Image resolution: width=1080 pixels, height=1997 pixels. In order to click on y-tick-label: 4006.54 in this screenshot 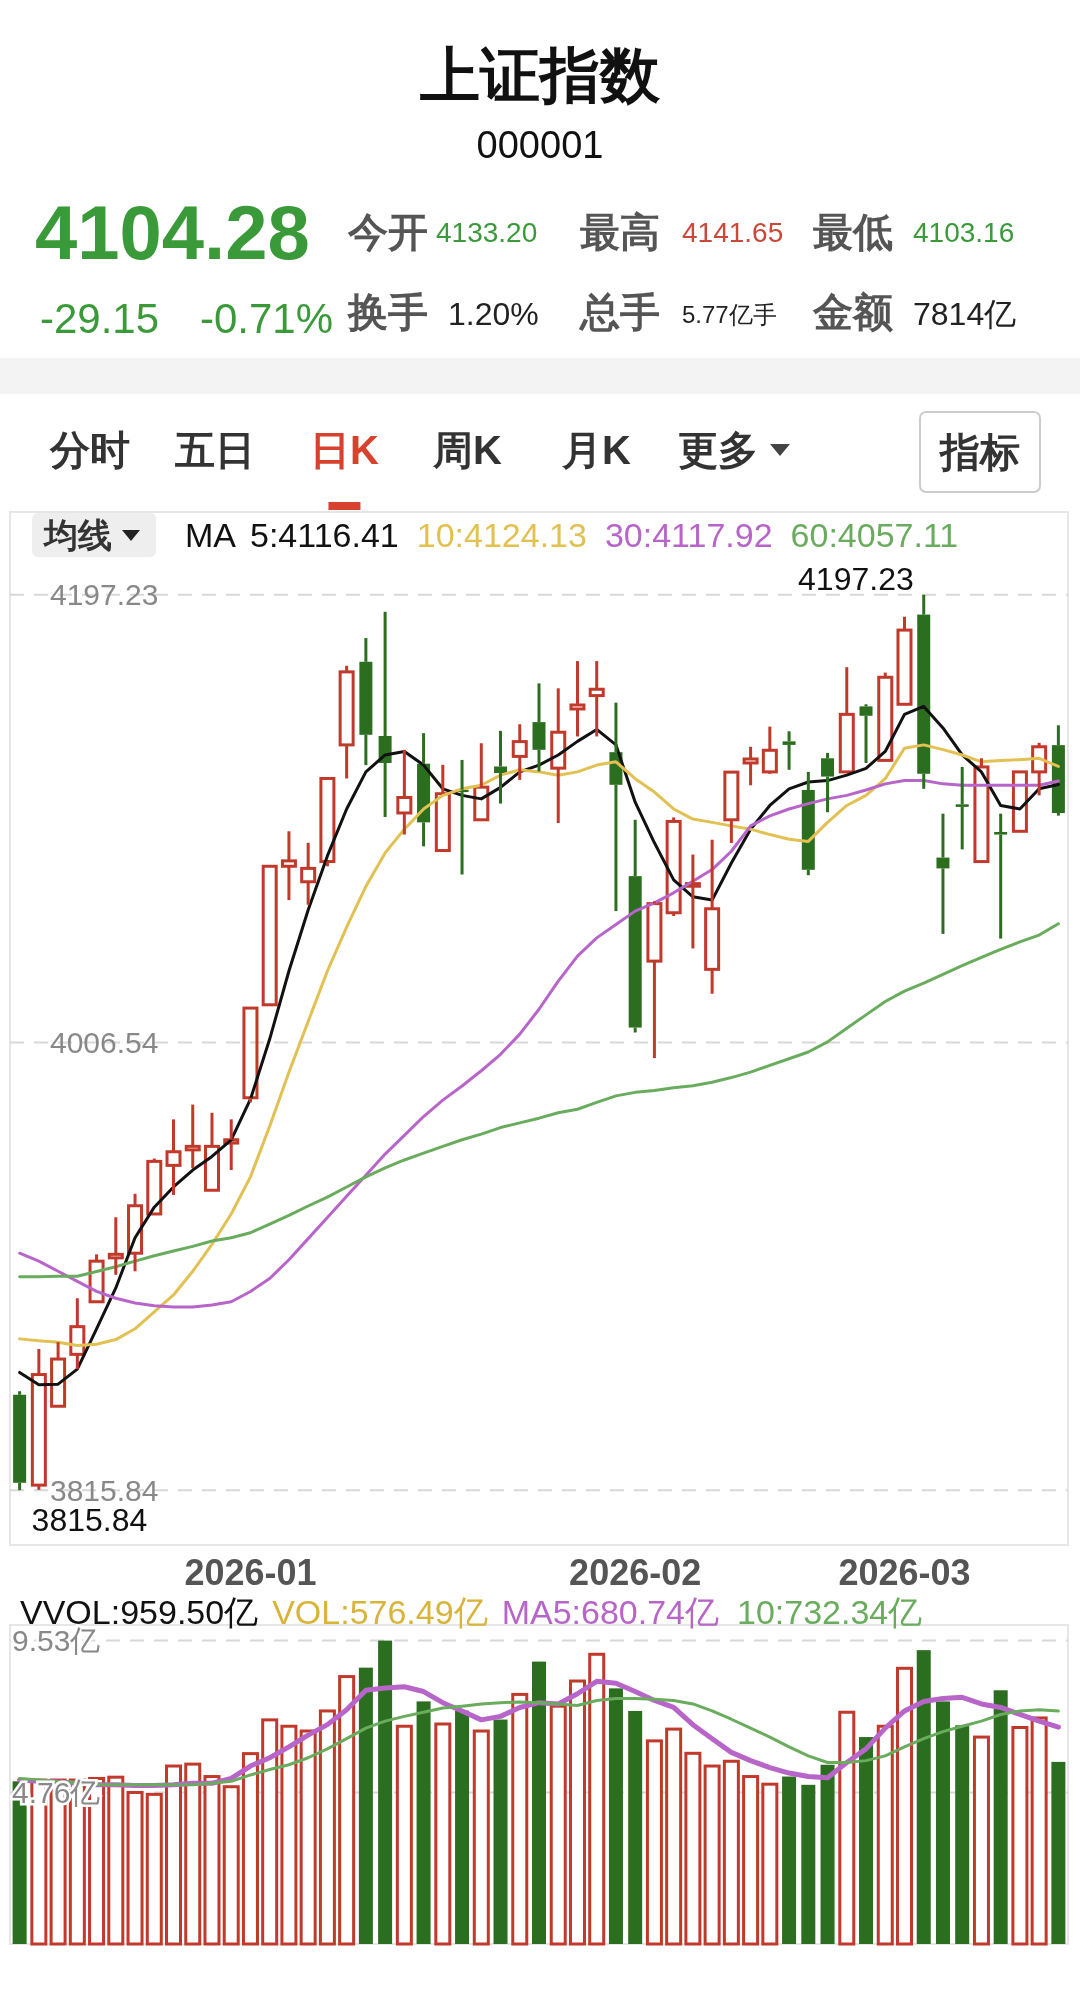, I will do `click(104, 1042)`.